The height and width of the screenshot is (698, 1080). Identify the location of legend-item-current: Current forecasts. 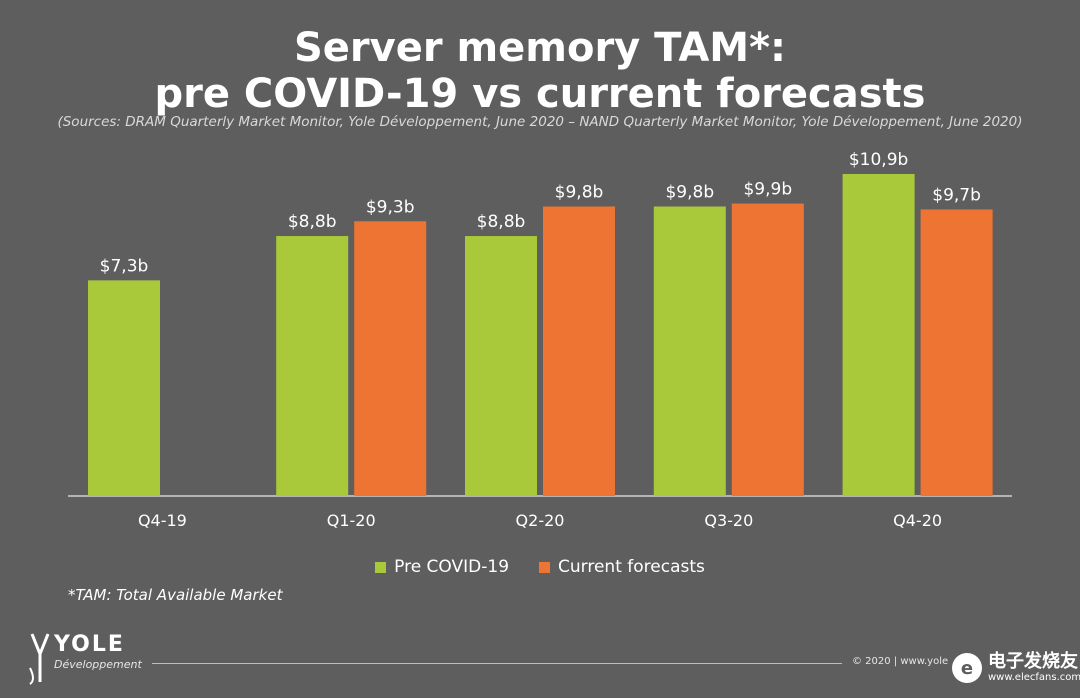
(622, 567).